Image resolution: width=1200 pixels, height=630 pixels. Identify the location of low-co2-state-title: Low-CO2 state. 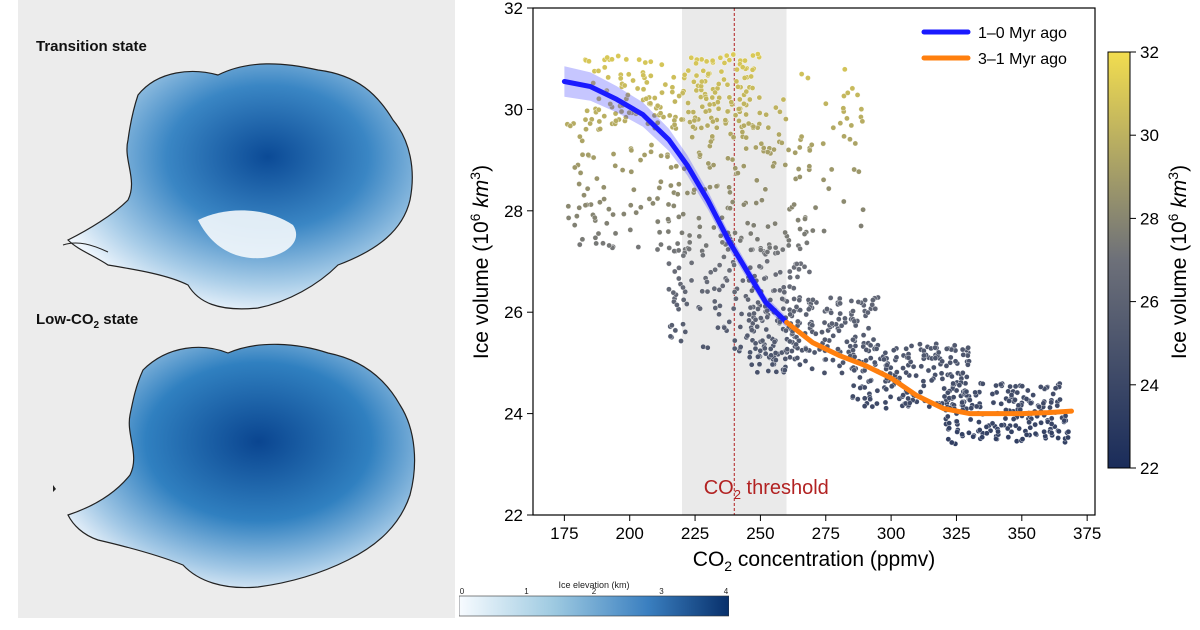
(87, 321).